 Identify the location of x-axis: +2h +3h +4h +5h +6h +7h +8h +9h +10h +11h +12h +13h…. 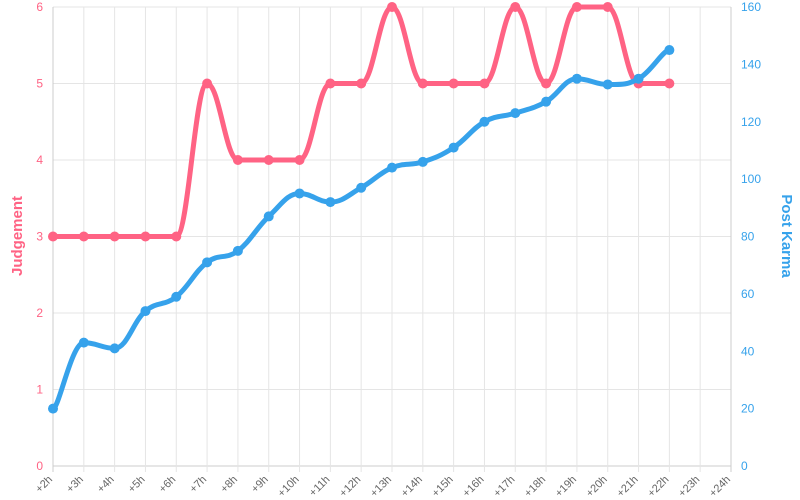
(383, 487).